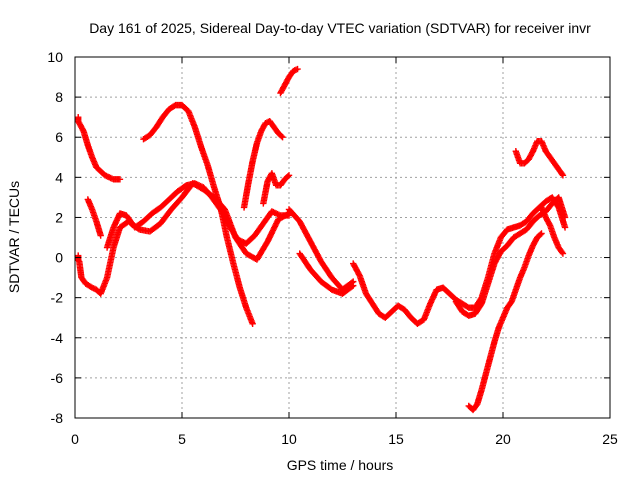 This screenshot has width=640, height=480. Describe the element at coordinates (396, 439) in the screenshot. I see `x-tick-label: 15` at that location.